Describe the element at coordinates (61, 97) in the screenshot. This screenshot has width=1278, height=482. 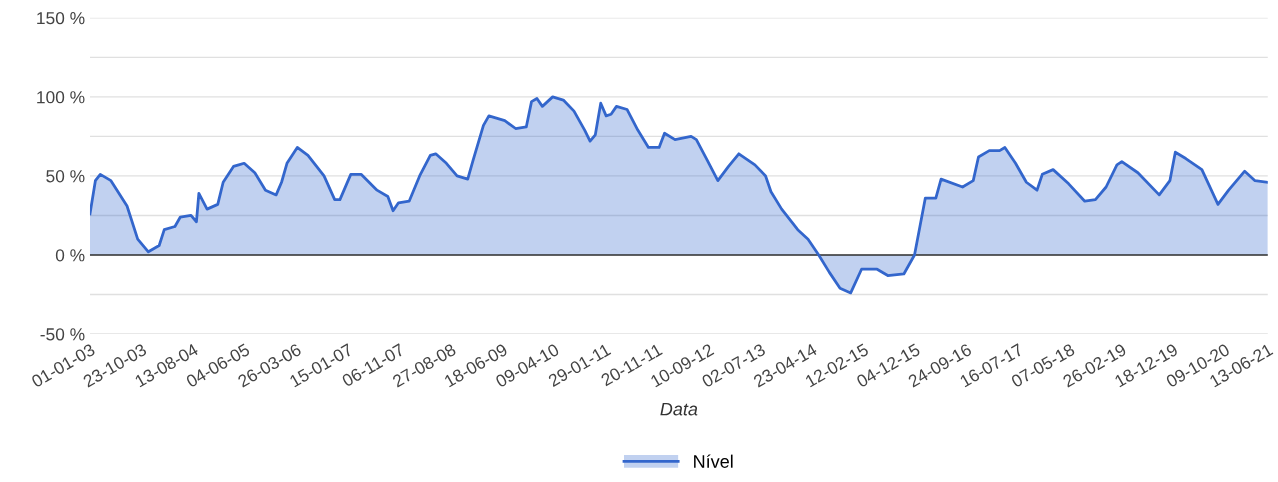
I see `y-tick-label: 100 %` at that location.